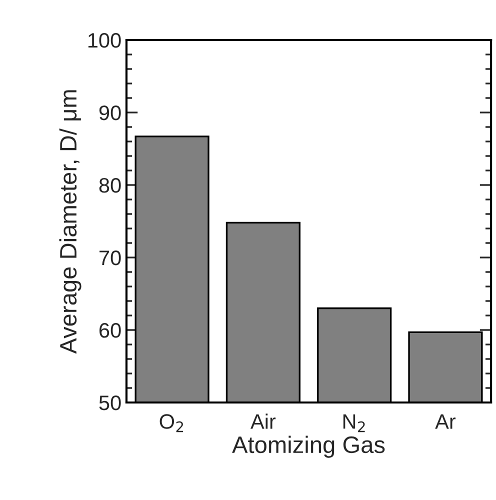 The width and height of the screenshot is (496, 500). Describe the element at coordinates (172, 423) in the screenshot. I see `x-tick-label: O$_{2}$` at that location.